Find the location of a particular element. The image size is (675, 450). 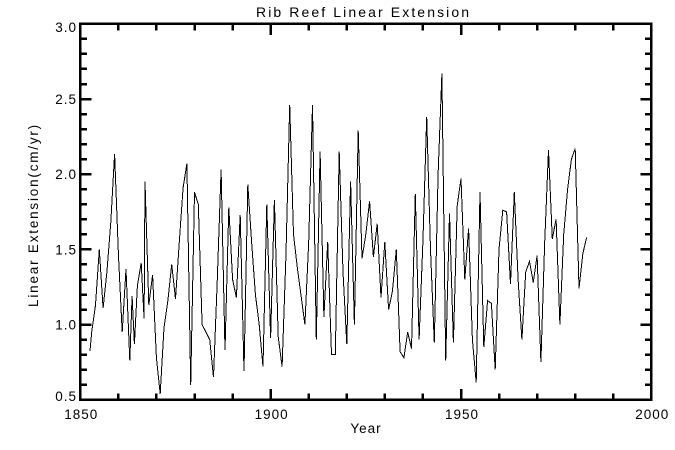

svg-text: 1900 is located at coordinates (272, 414).